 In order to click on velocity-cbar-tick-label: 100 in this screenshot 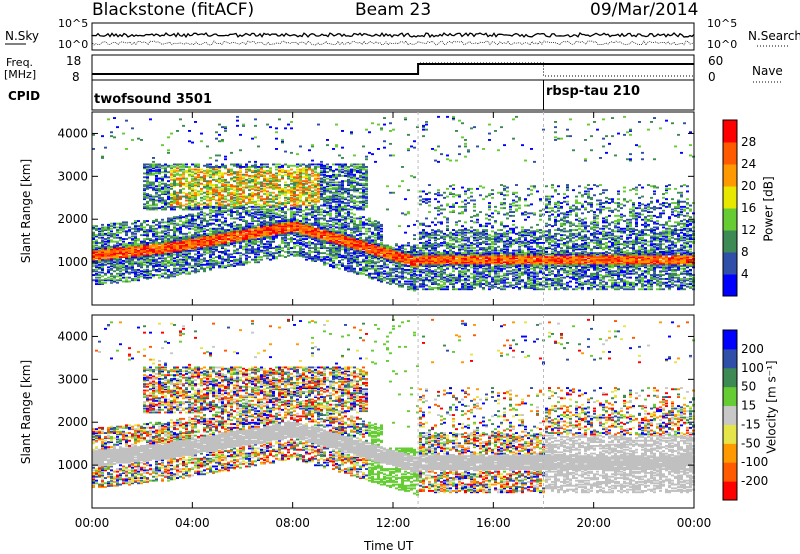, I will do `click(752, 368)`.